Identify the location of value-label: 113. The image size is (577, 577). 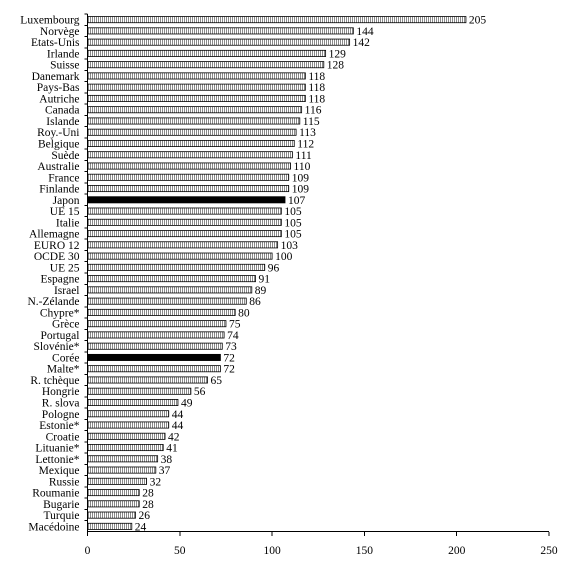
(307, 133).